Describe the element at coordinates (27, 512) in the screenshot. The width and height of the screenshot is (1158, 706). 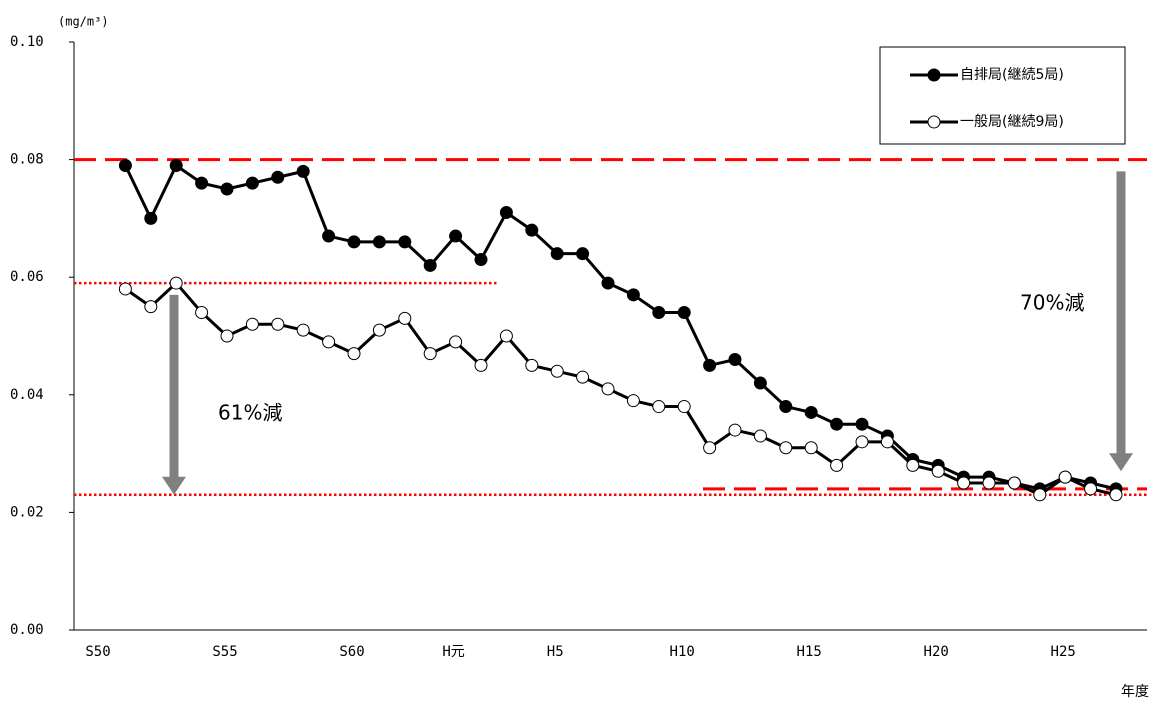
I see `y-tick-label: 0.02` at that location.